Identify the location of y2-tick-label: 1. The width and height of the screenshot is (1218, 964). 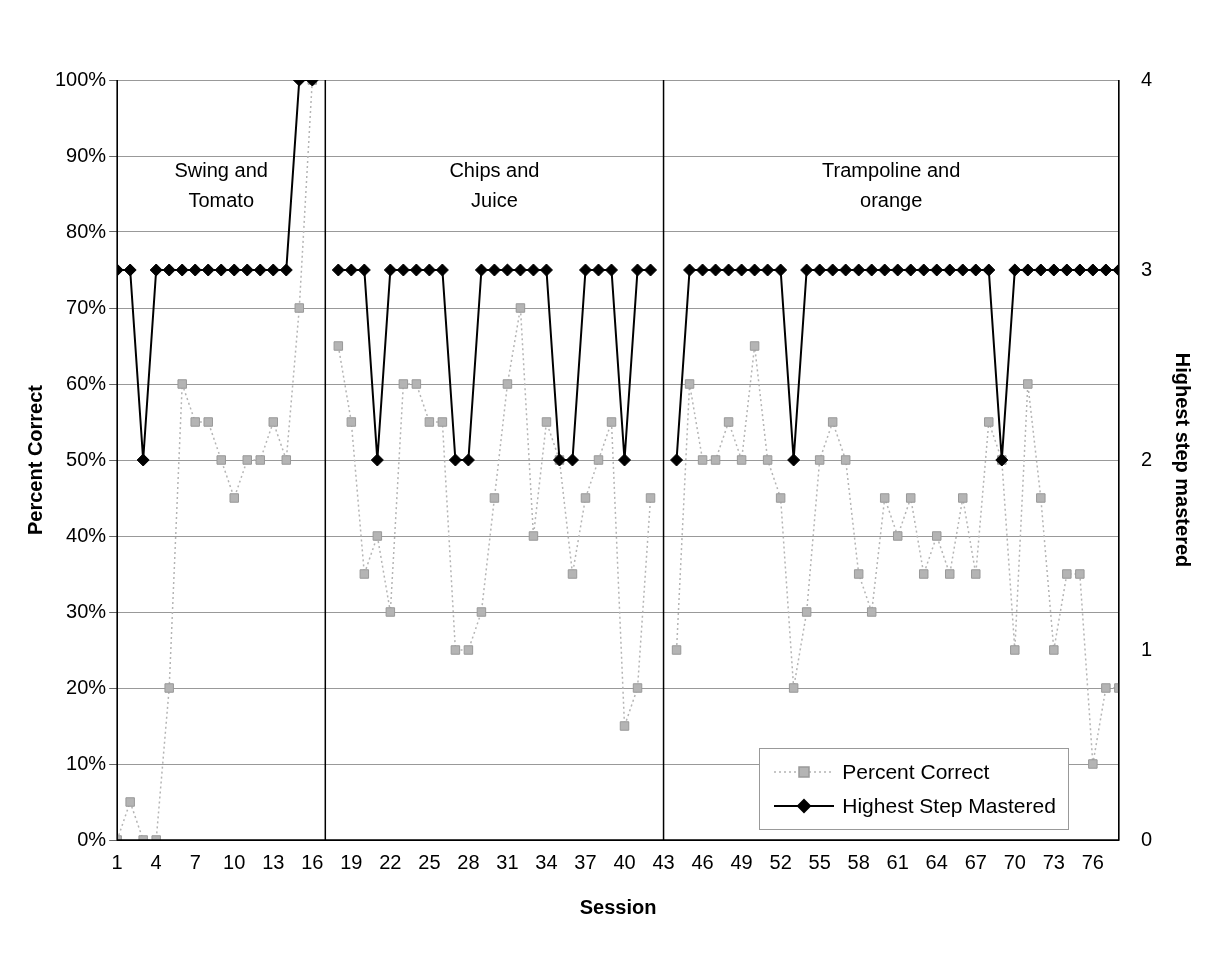
(1146, 648).